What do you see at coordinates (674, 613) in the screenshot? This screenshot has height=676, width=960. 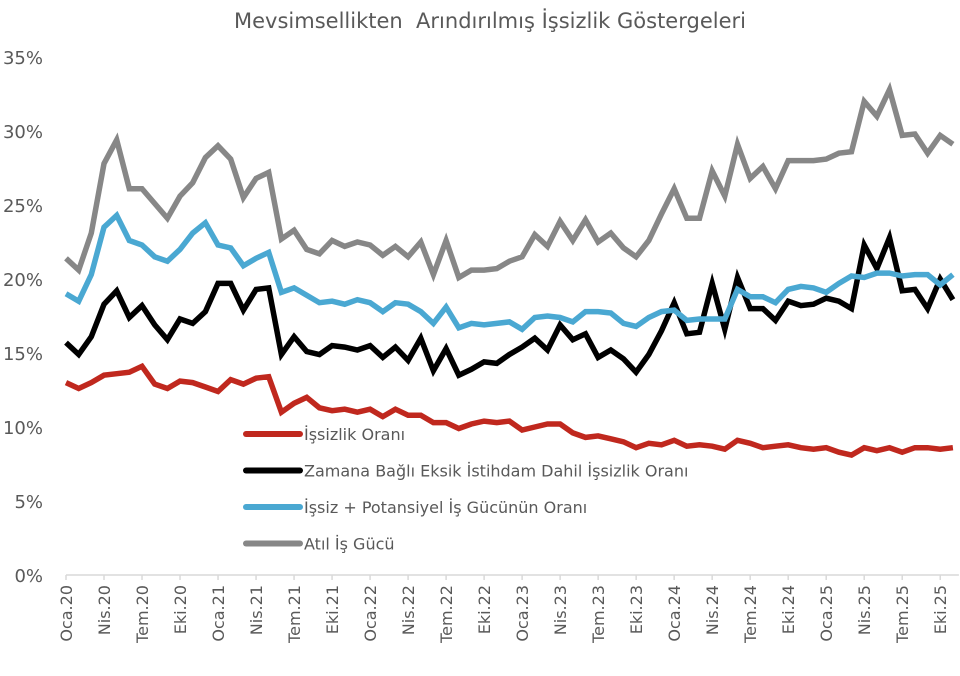 I see `x-tick-label: Oca.24` at bounding box center [674, 613].